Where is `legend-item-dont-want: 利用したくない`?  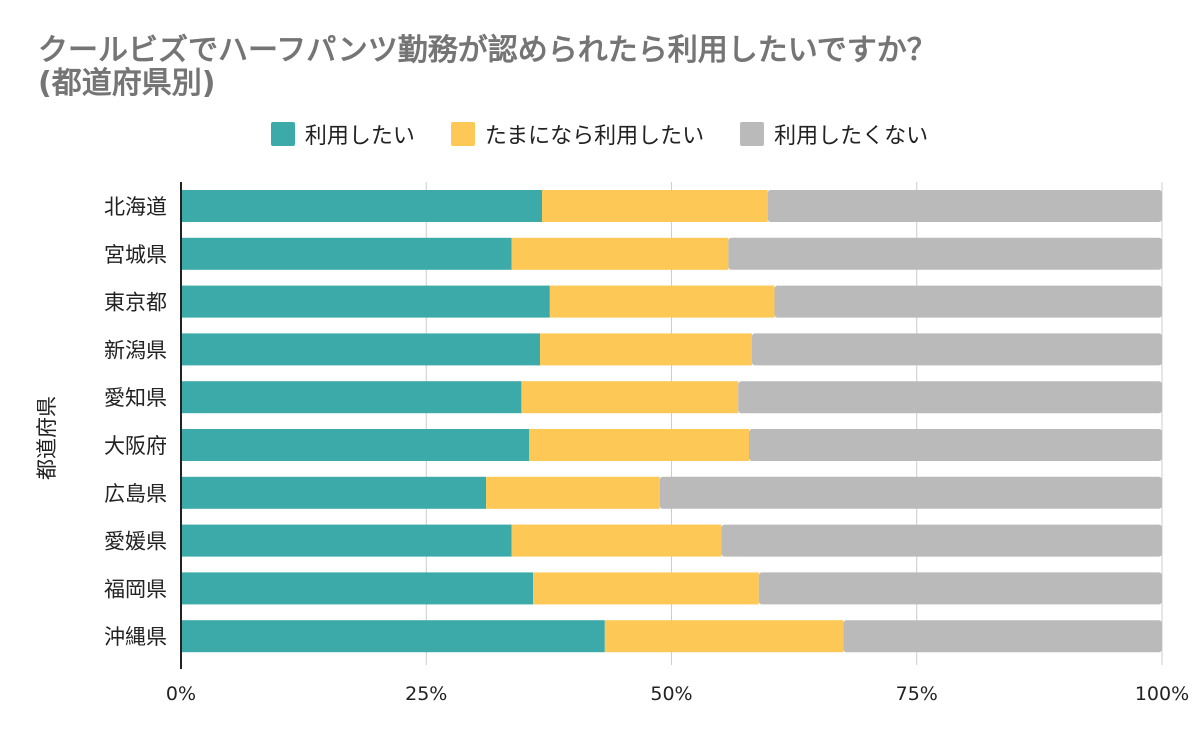
legend-item-dont-want: 利用したくない is located at coordinates (834, 134).